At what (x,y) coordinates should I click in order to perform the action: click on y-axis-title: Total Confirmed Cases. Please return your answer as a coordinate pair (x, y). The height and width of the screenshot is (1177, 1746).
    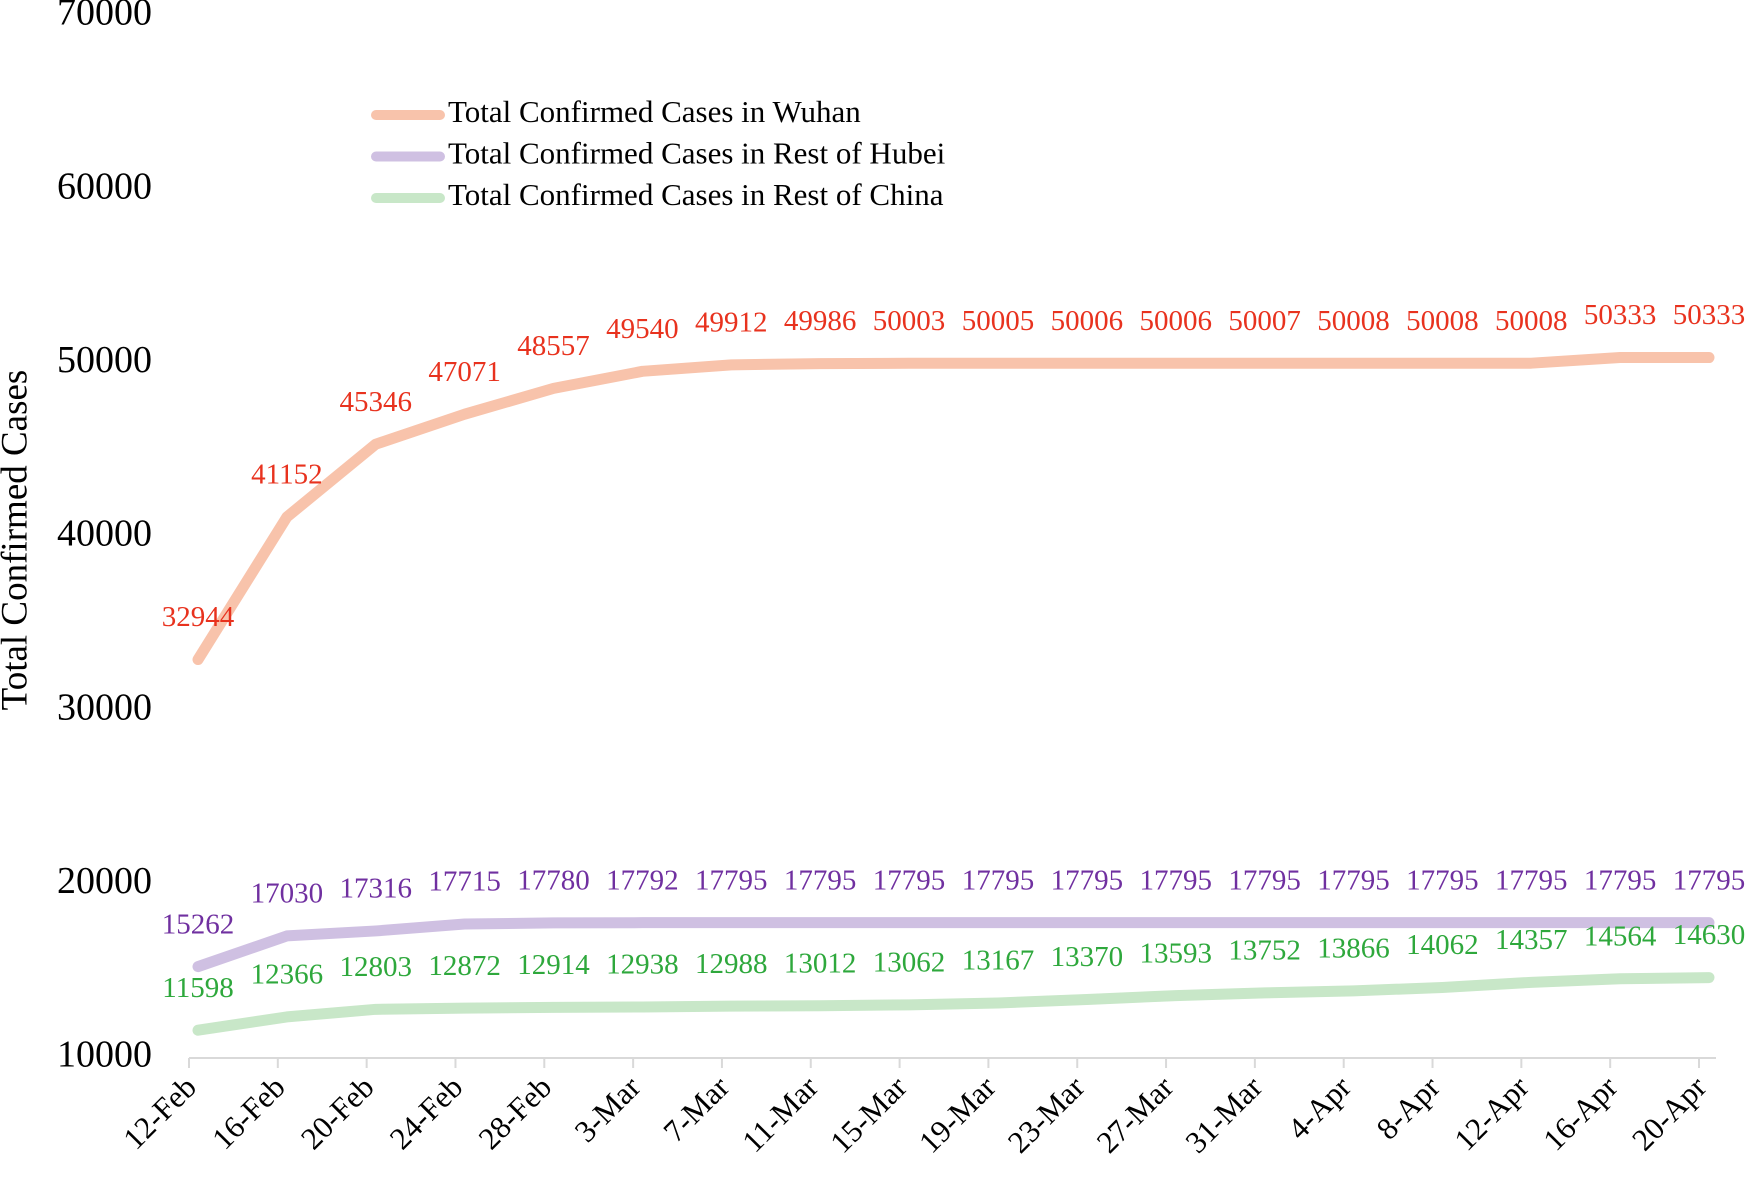
    Looking at the image, I should click on (17, 540).